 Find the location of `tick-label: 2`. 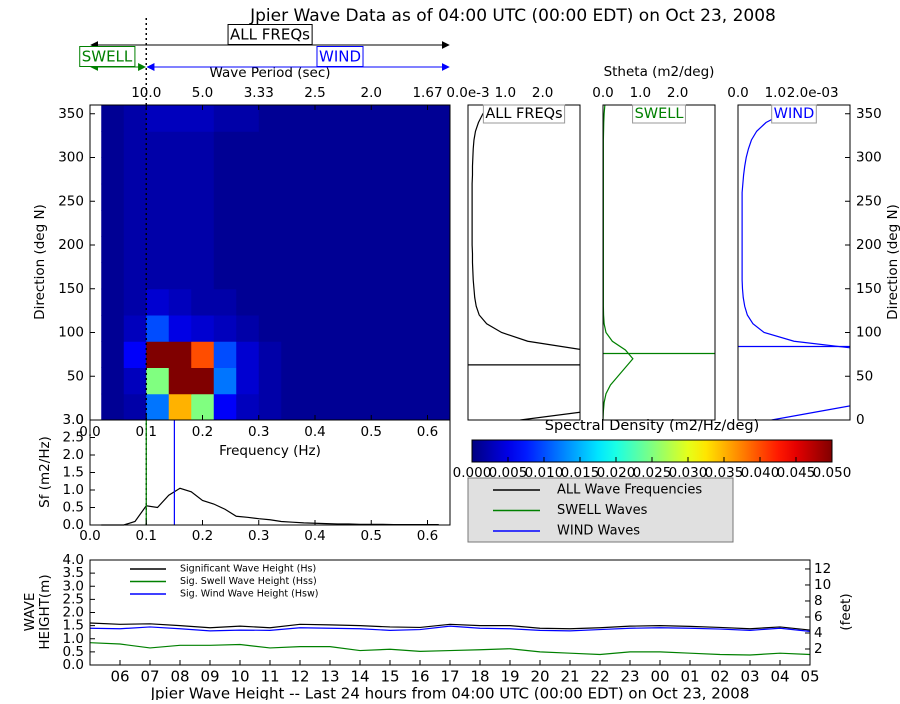

tick-label: 2 is located at coordinates (818, 649).